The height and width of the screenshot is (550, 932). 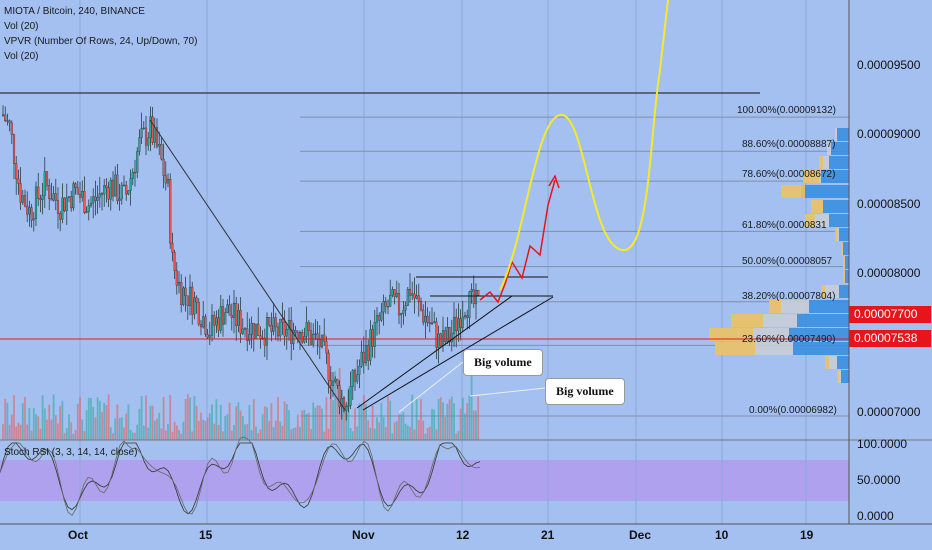 I want to click on stoch-d-line, so click(x=240, y=476).